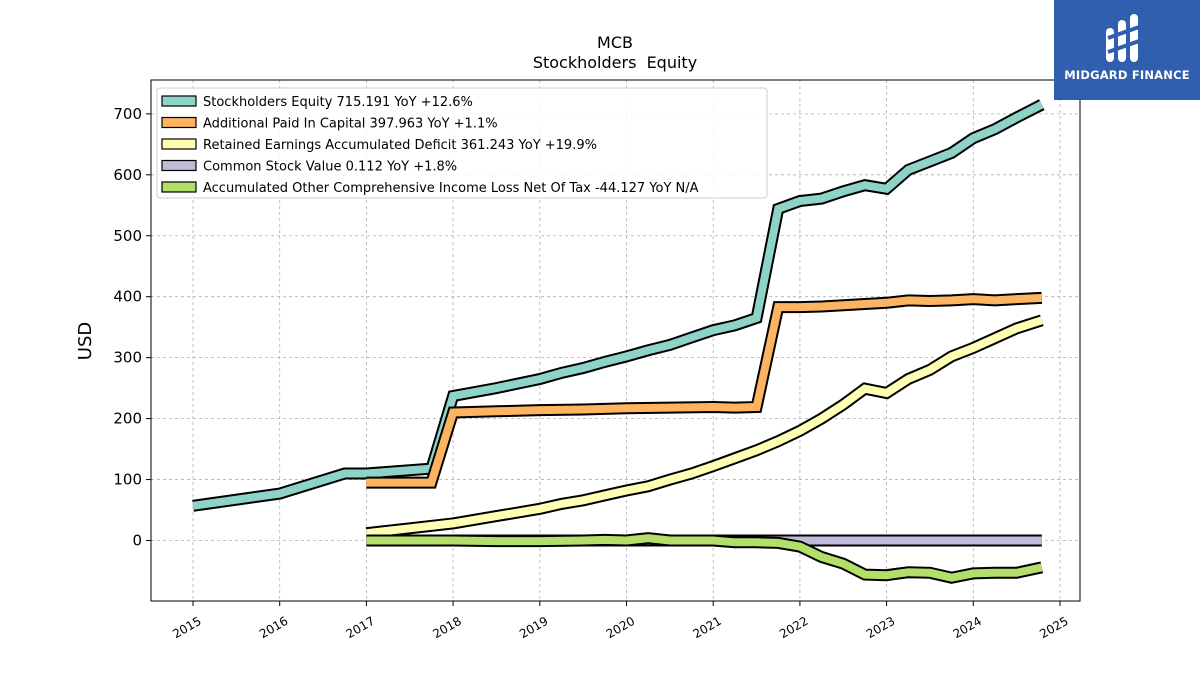 This screenshot has height=679, width=1200. Describe the element at coordinates (127, 419) in the screenshot. I see `y-tick-label: 200` at that location.